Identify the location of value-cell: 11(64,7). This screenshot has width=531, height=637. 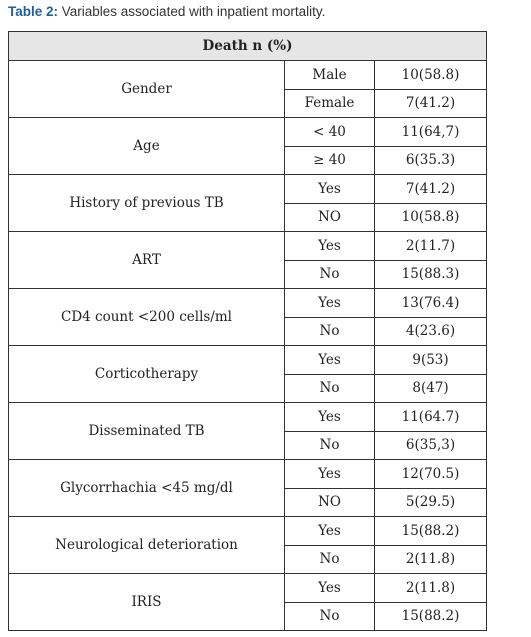
(430, 132).